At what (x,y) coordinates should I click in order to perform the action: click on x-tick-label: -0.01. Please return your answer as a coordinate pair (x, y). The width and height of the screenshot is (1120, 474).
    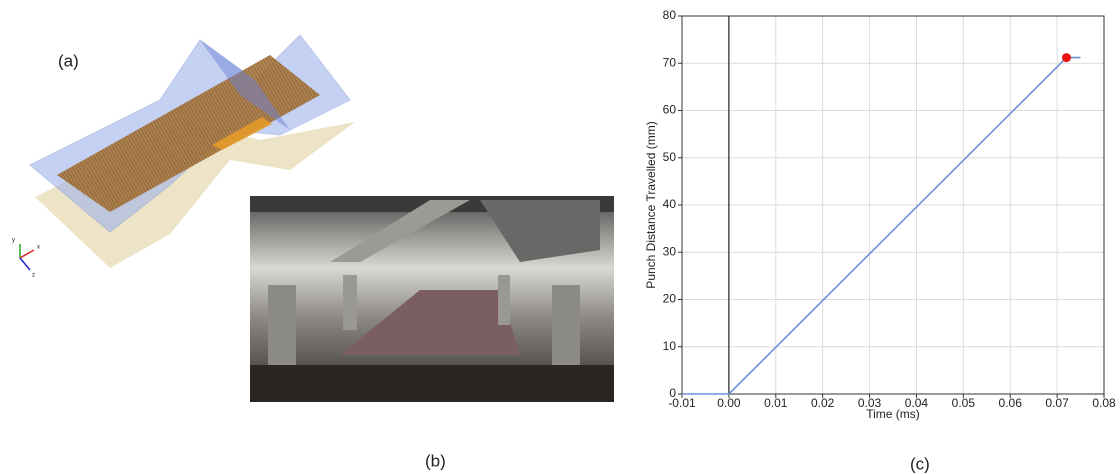
    Looking at the image, I should click on (682, 403).